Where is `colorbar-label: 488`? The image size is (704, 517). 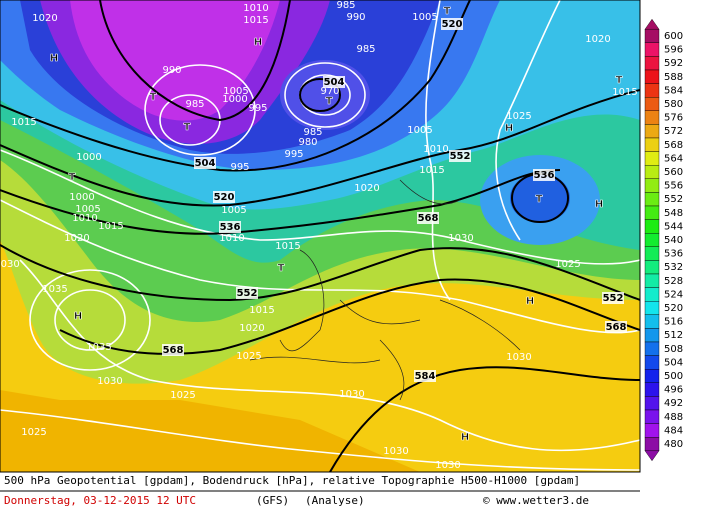 colorbar-label: 488 is located at coordinates (673, 417).